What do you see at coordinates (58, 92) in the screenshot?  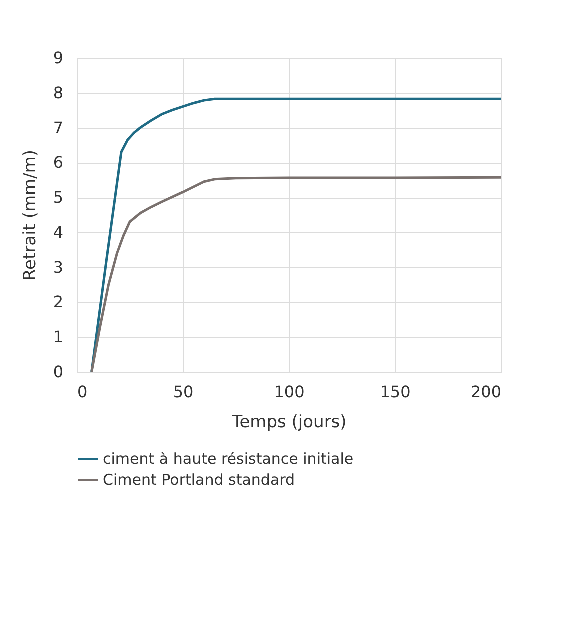 I see `y-tick-label: 8` at bounding box center [58, 92].